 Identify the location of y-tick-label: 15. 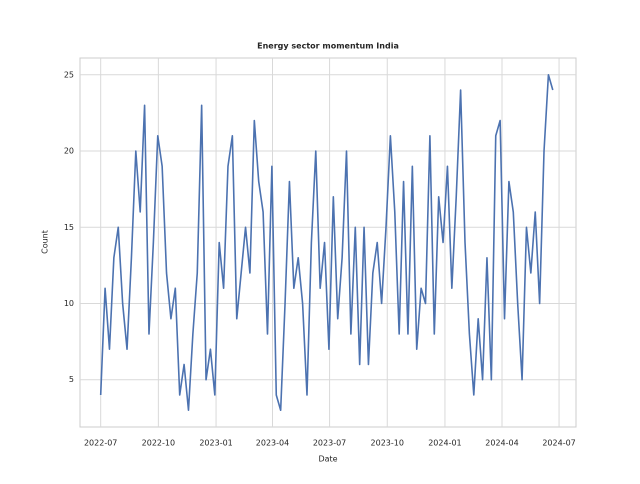
(69, 227).